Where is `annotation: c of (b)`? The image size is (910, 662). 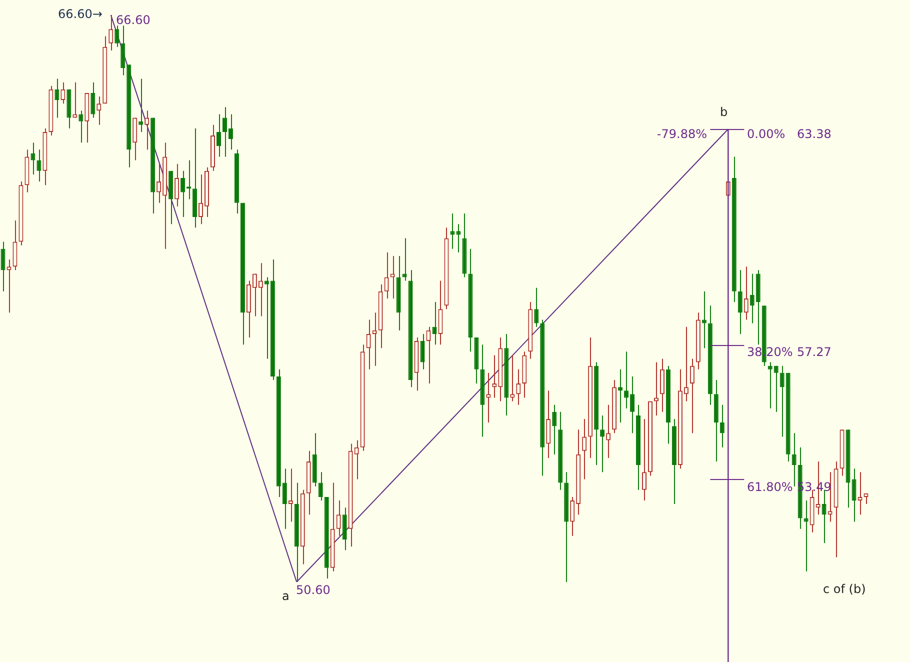
annotation: c of (b) is located at coordinates (844, 589).